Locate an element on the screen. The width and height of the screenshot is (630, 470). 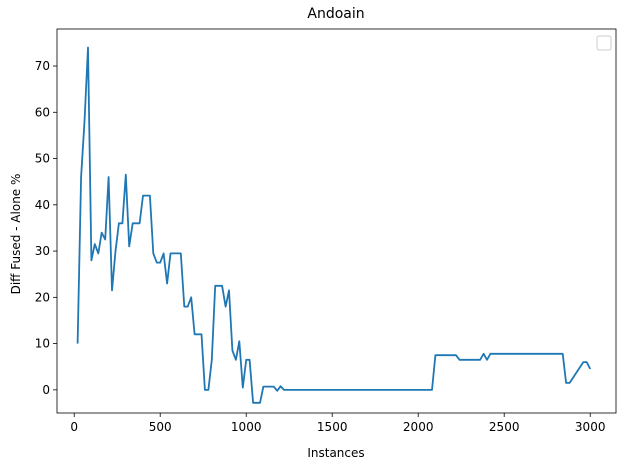
y-tick-label: 10 is located at coordinates (42, 344).